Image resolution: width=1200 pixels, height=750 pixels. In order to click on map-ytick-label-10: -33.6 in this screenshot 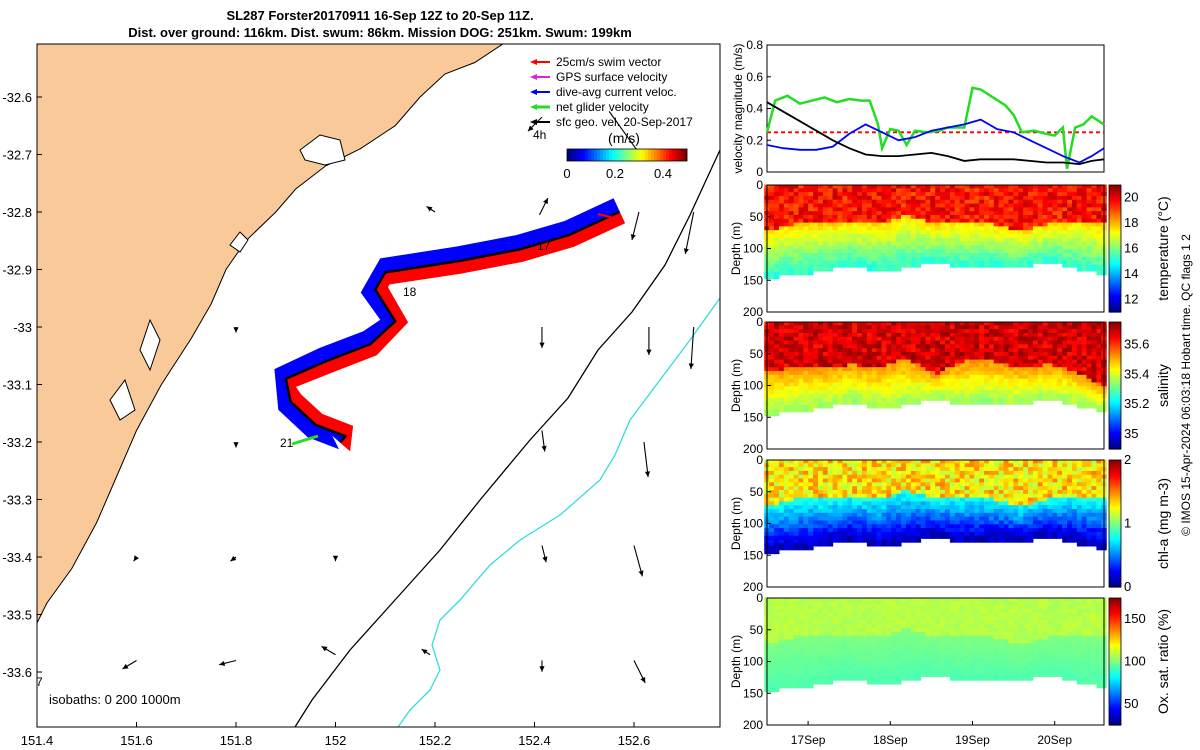, I will do `click(17, 672)`.